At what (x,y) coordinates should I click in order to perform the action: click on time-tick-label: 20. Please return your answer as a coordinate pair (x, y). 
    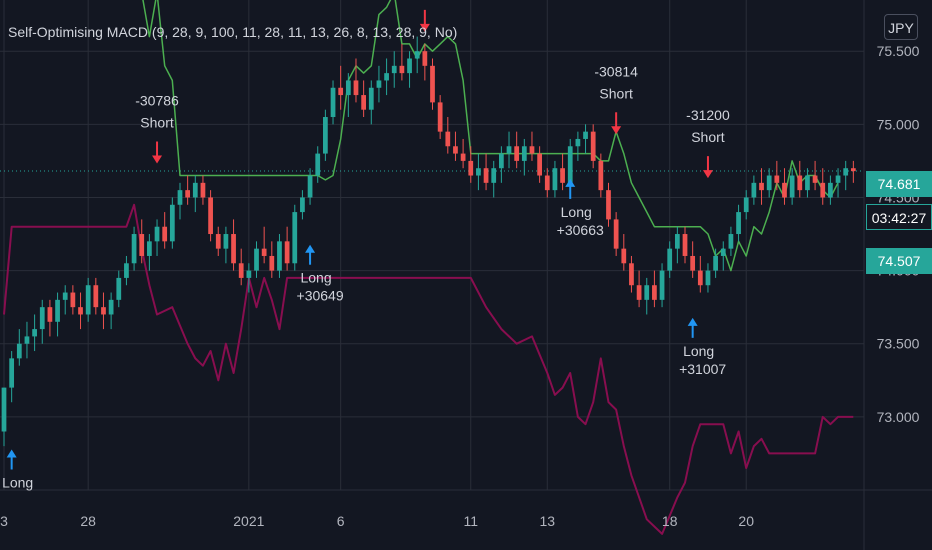
    Looking at the image, I should click on (746, 521).